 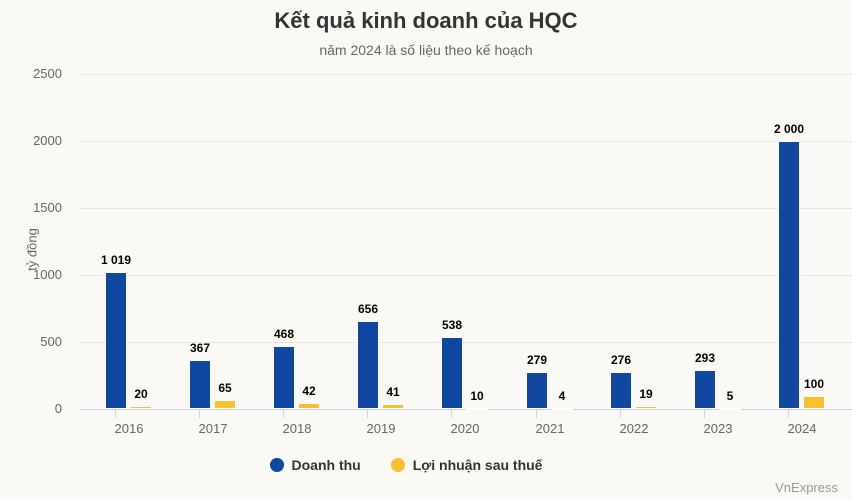 What do you see at coordinates (562, 396) in the screenshot?
I see `data-label: 4` at bounding box center [562, 396].